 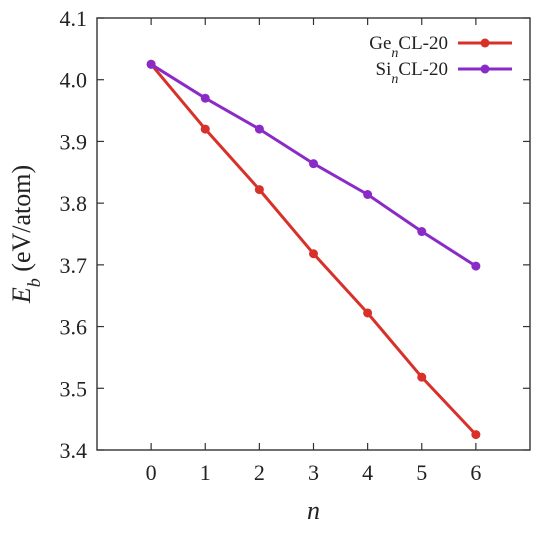 What do you see at coordinates (313, 510) in the screenshot?
I see `x-axis-label: n` at bounding box center [313, 510].